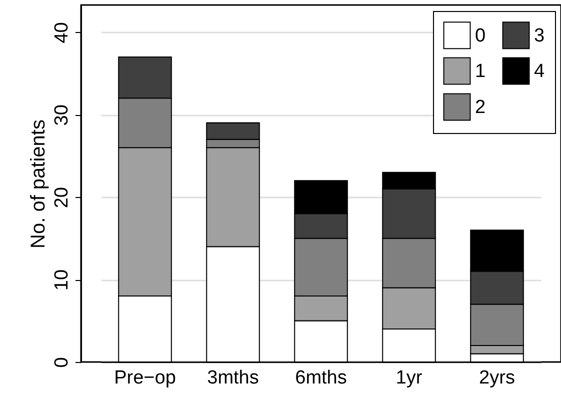  Describe the element at coordinates (409, 378) in the screenshot. I see `x-tick-label: 1yr` at that location.